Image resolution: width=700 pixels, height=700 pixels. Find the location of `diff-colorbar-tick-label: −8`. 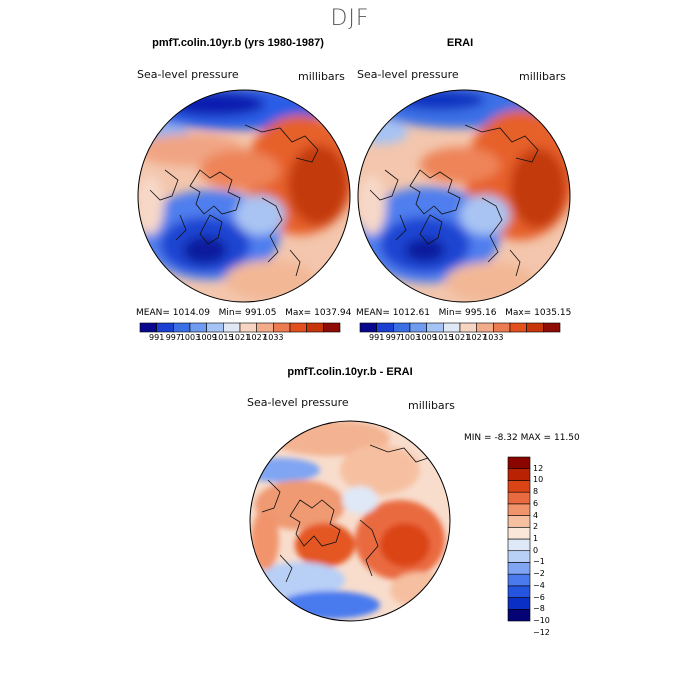

diff-colorbar-tick-label: −8 is located at coordinates (539, 609).